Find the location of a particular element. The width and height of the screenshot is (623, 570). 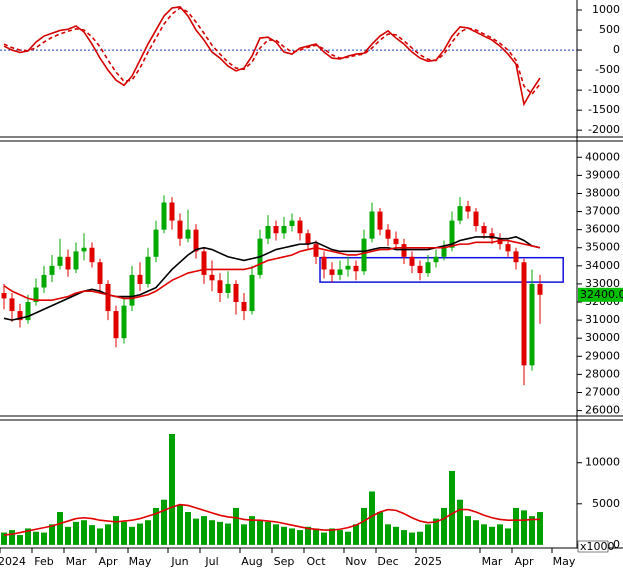

unit-label: x1000 is located at coordinates (597, 546).